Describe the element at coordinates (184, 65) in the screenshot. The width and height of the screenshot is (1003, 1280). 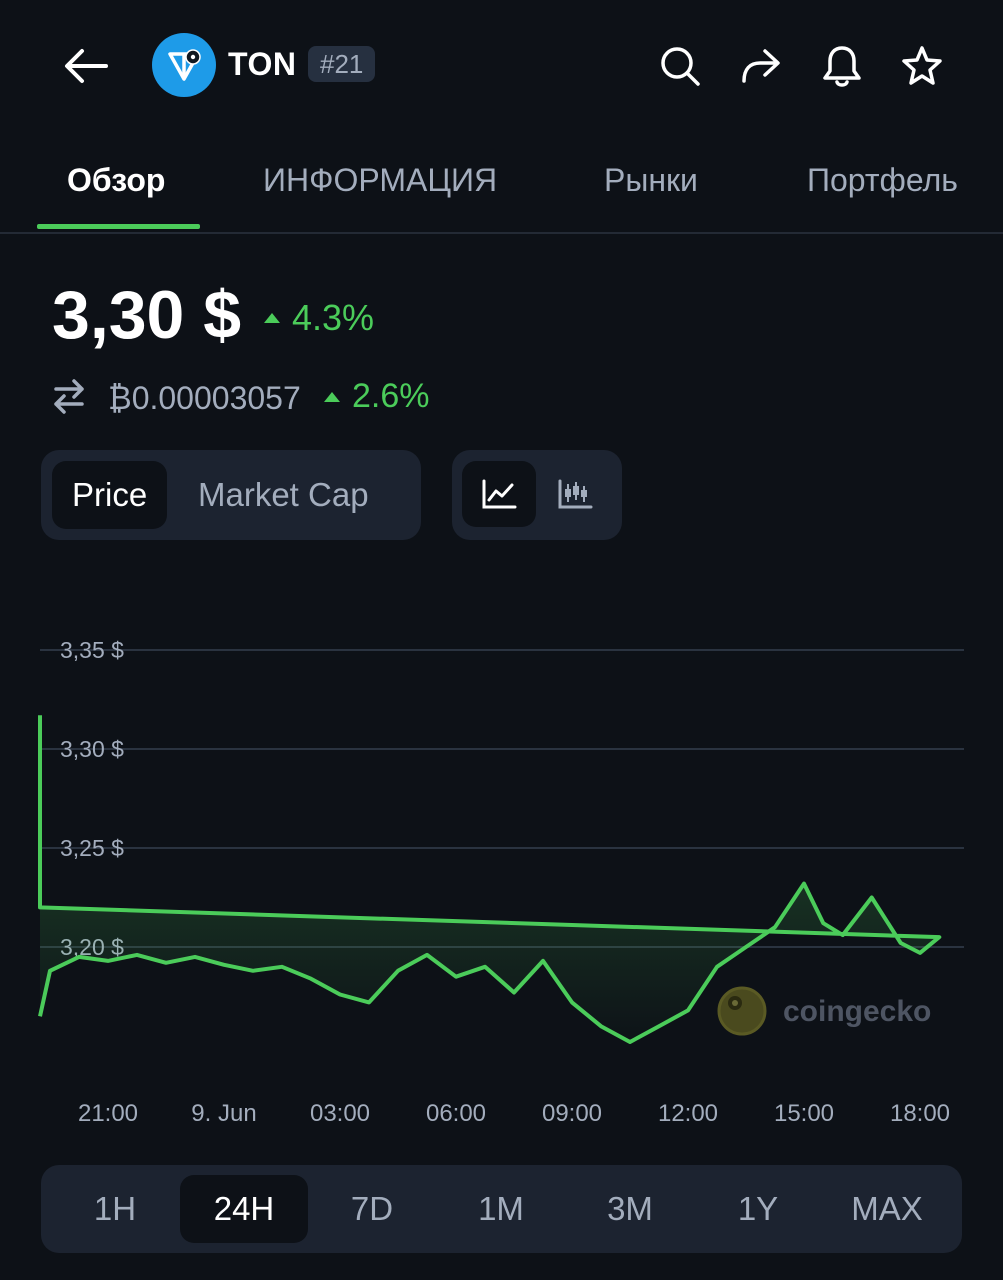
I see `ton-logo-icon` at that location.